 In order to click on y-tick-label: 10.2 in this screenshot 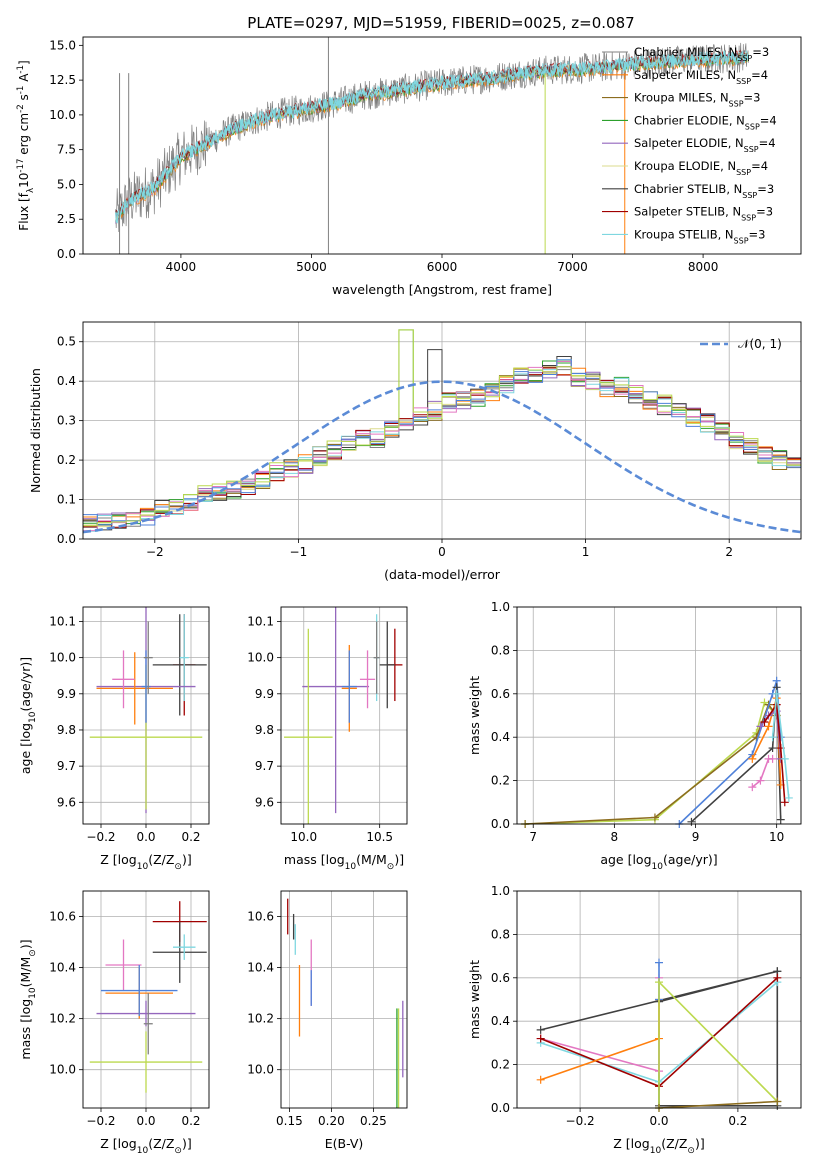, I will do `click(260, 1019)`.